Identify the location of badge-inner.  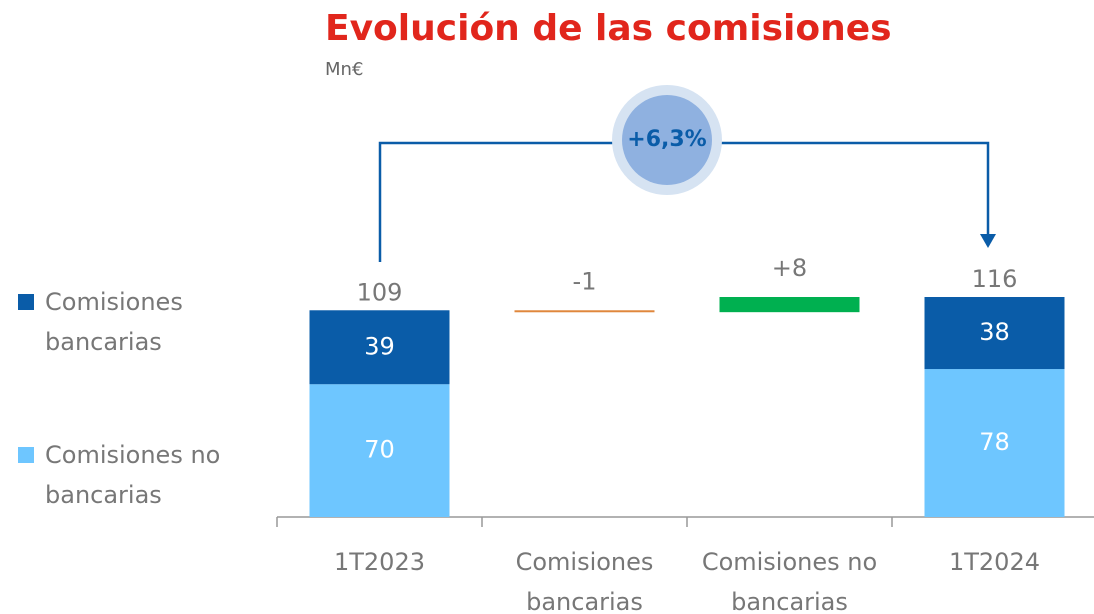
(667, 140).